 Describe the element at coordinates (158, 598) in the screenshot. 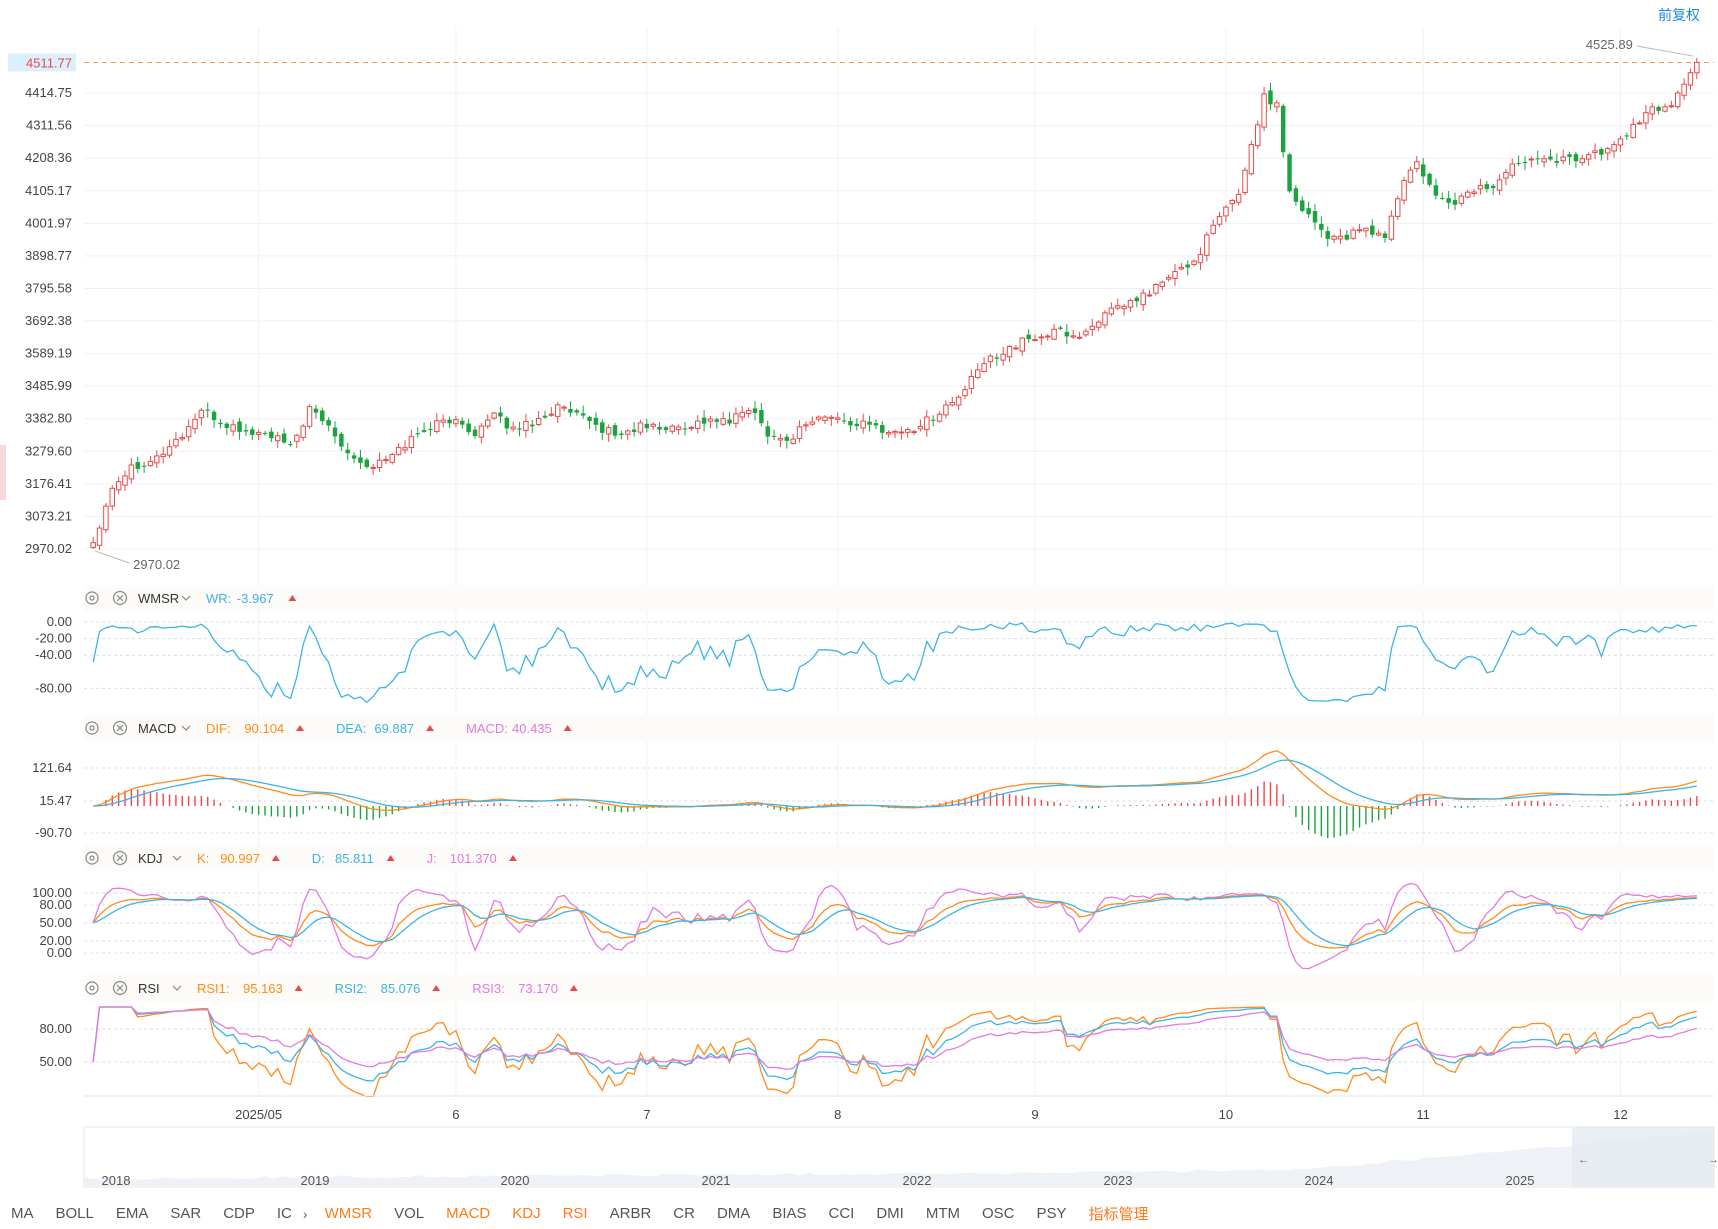

I see `wmsr-indicator-name: WMSR` at that location.